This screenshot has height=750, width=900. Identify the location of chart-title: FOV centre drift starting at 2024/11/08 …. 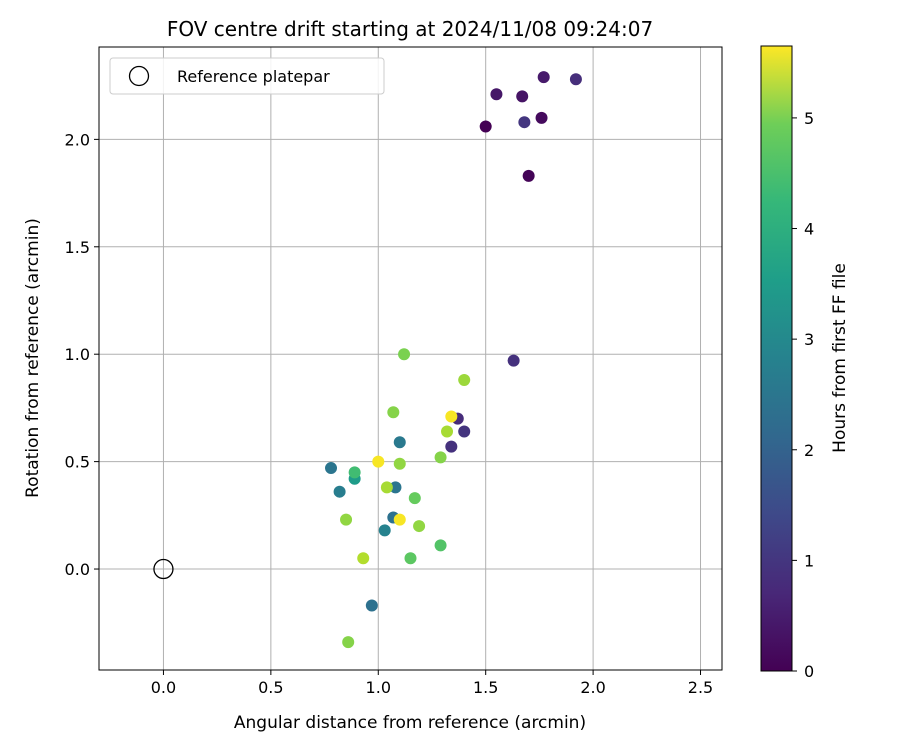
(410, 29).